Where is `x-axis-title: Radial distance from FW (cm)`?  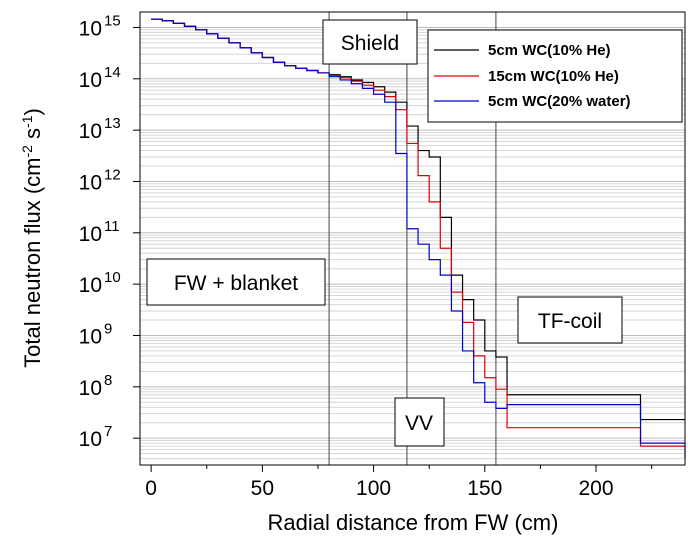 x-axis-title: Radial distance from FW (cm) is located at coordinates (413, 522).